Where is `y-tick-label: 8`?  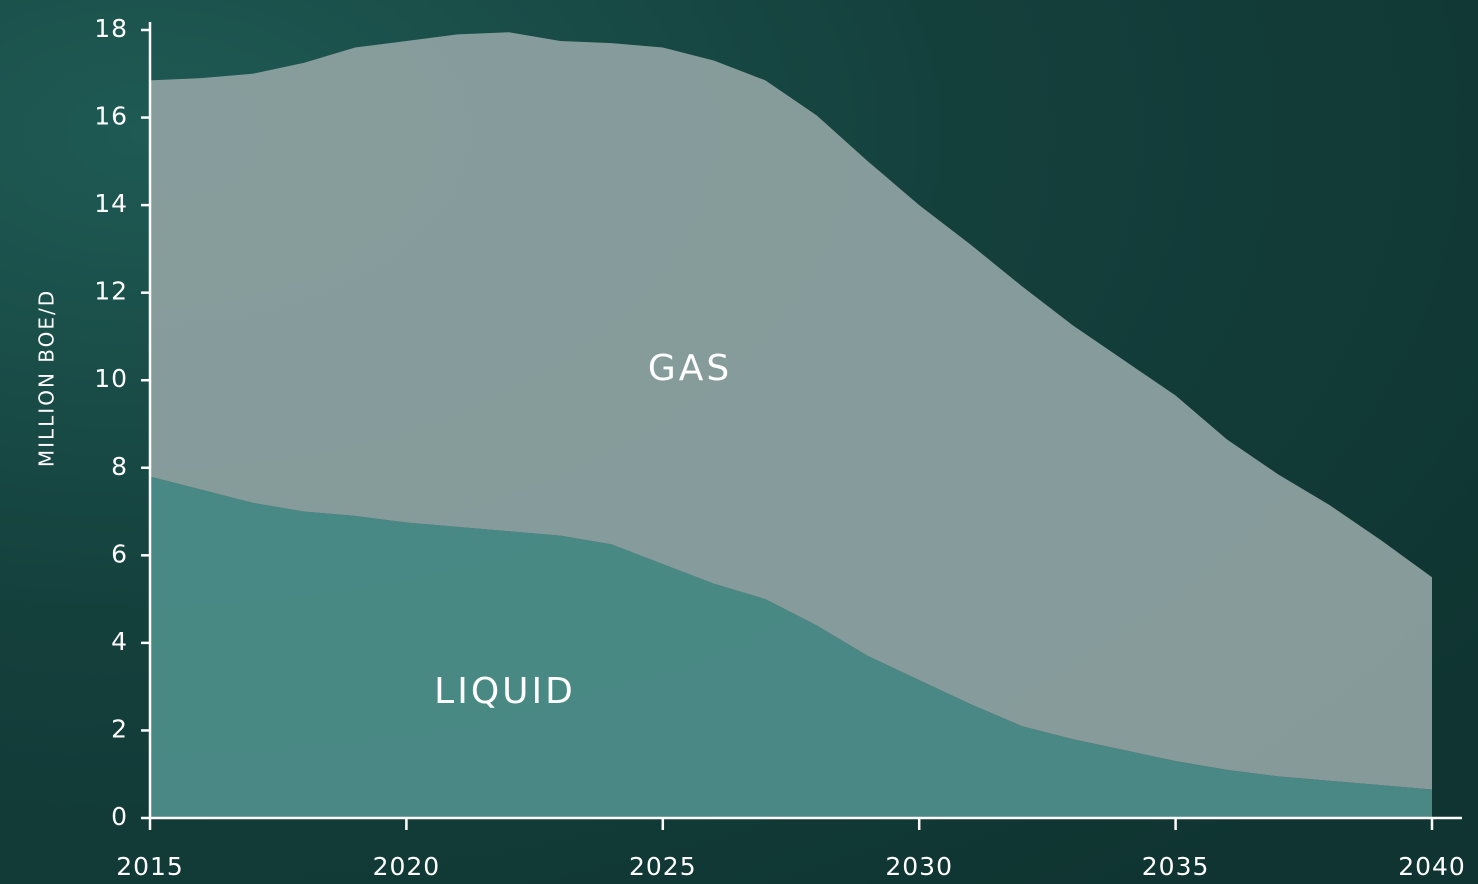
y-tick-label: 8 is located at coordinates (119, 466).